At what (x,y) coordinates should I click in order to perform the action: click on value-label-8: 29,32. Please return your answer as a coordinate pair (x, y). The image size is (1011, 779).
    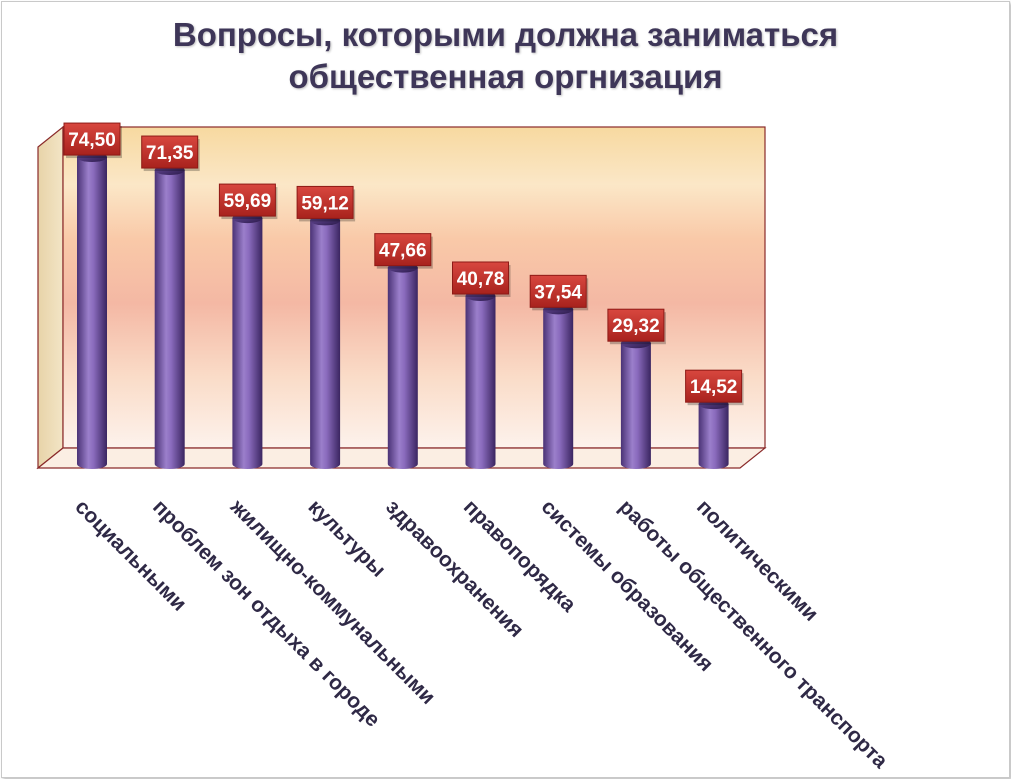
    Looking at the image, I should click on (636, 326).